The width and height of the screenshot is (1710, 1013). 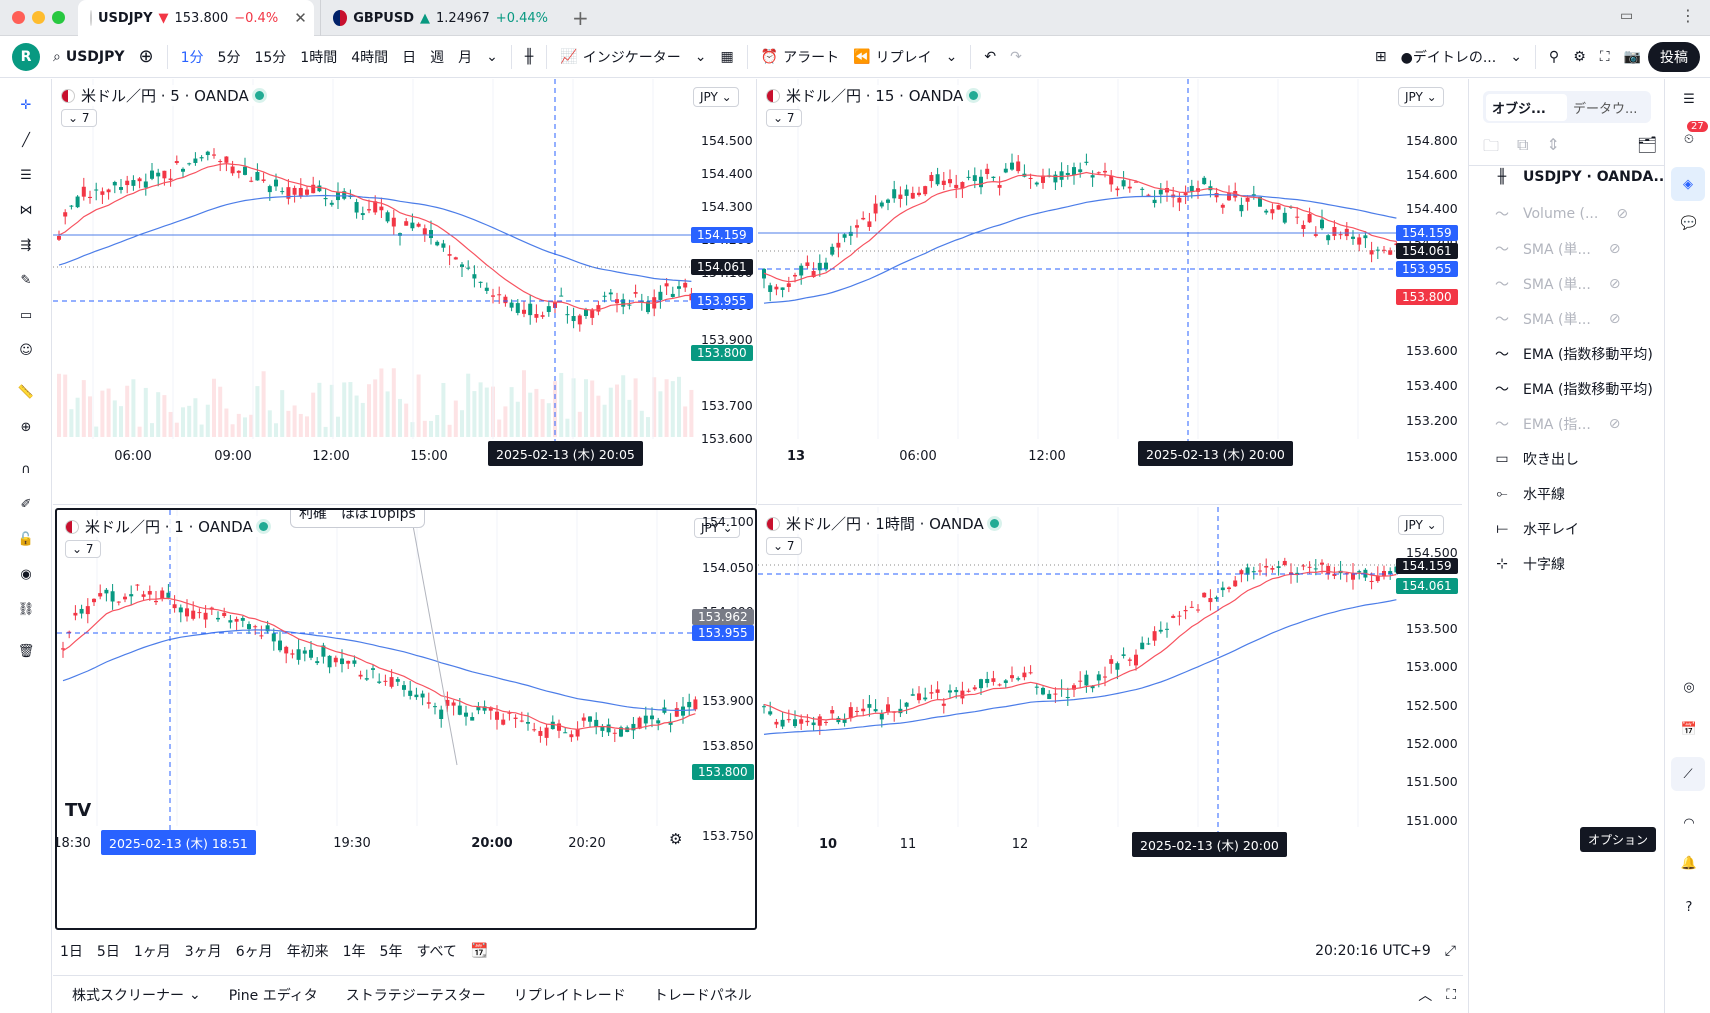 I want to click on trend-line-tool-icon: ╱, so click(x=26, y=140).